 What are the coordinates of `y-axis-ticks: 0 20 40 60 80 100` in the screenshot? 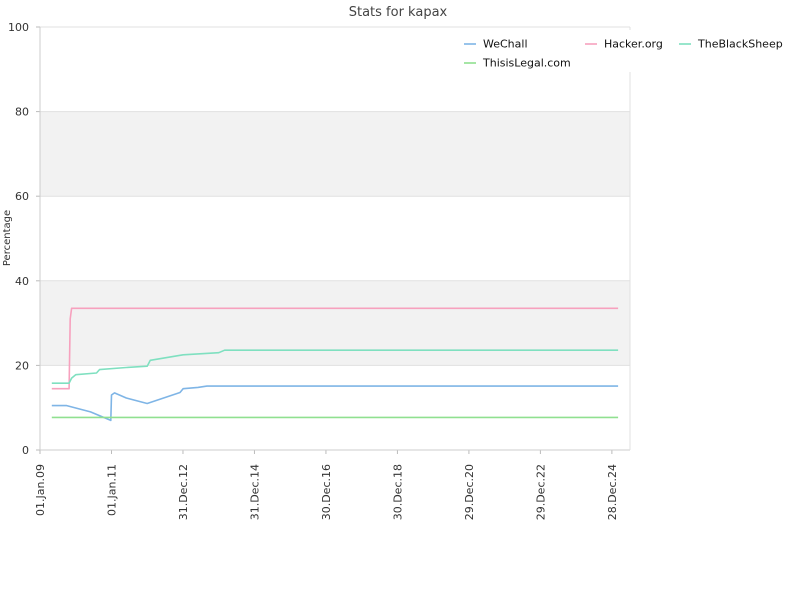 It's located at (24, 239).